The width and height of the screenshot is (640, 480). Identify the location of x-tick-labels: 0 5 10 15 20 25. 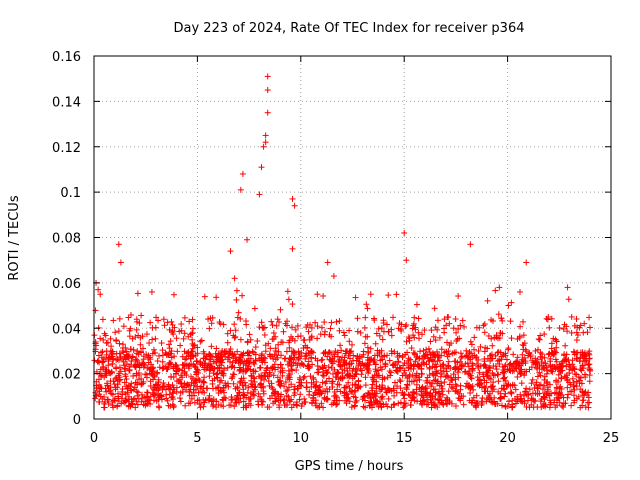
(354, 438).